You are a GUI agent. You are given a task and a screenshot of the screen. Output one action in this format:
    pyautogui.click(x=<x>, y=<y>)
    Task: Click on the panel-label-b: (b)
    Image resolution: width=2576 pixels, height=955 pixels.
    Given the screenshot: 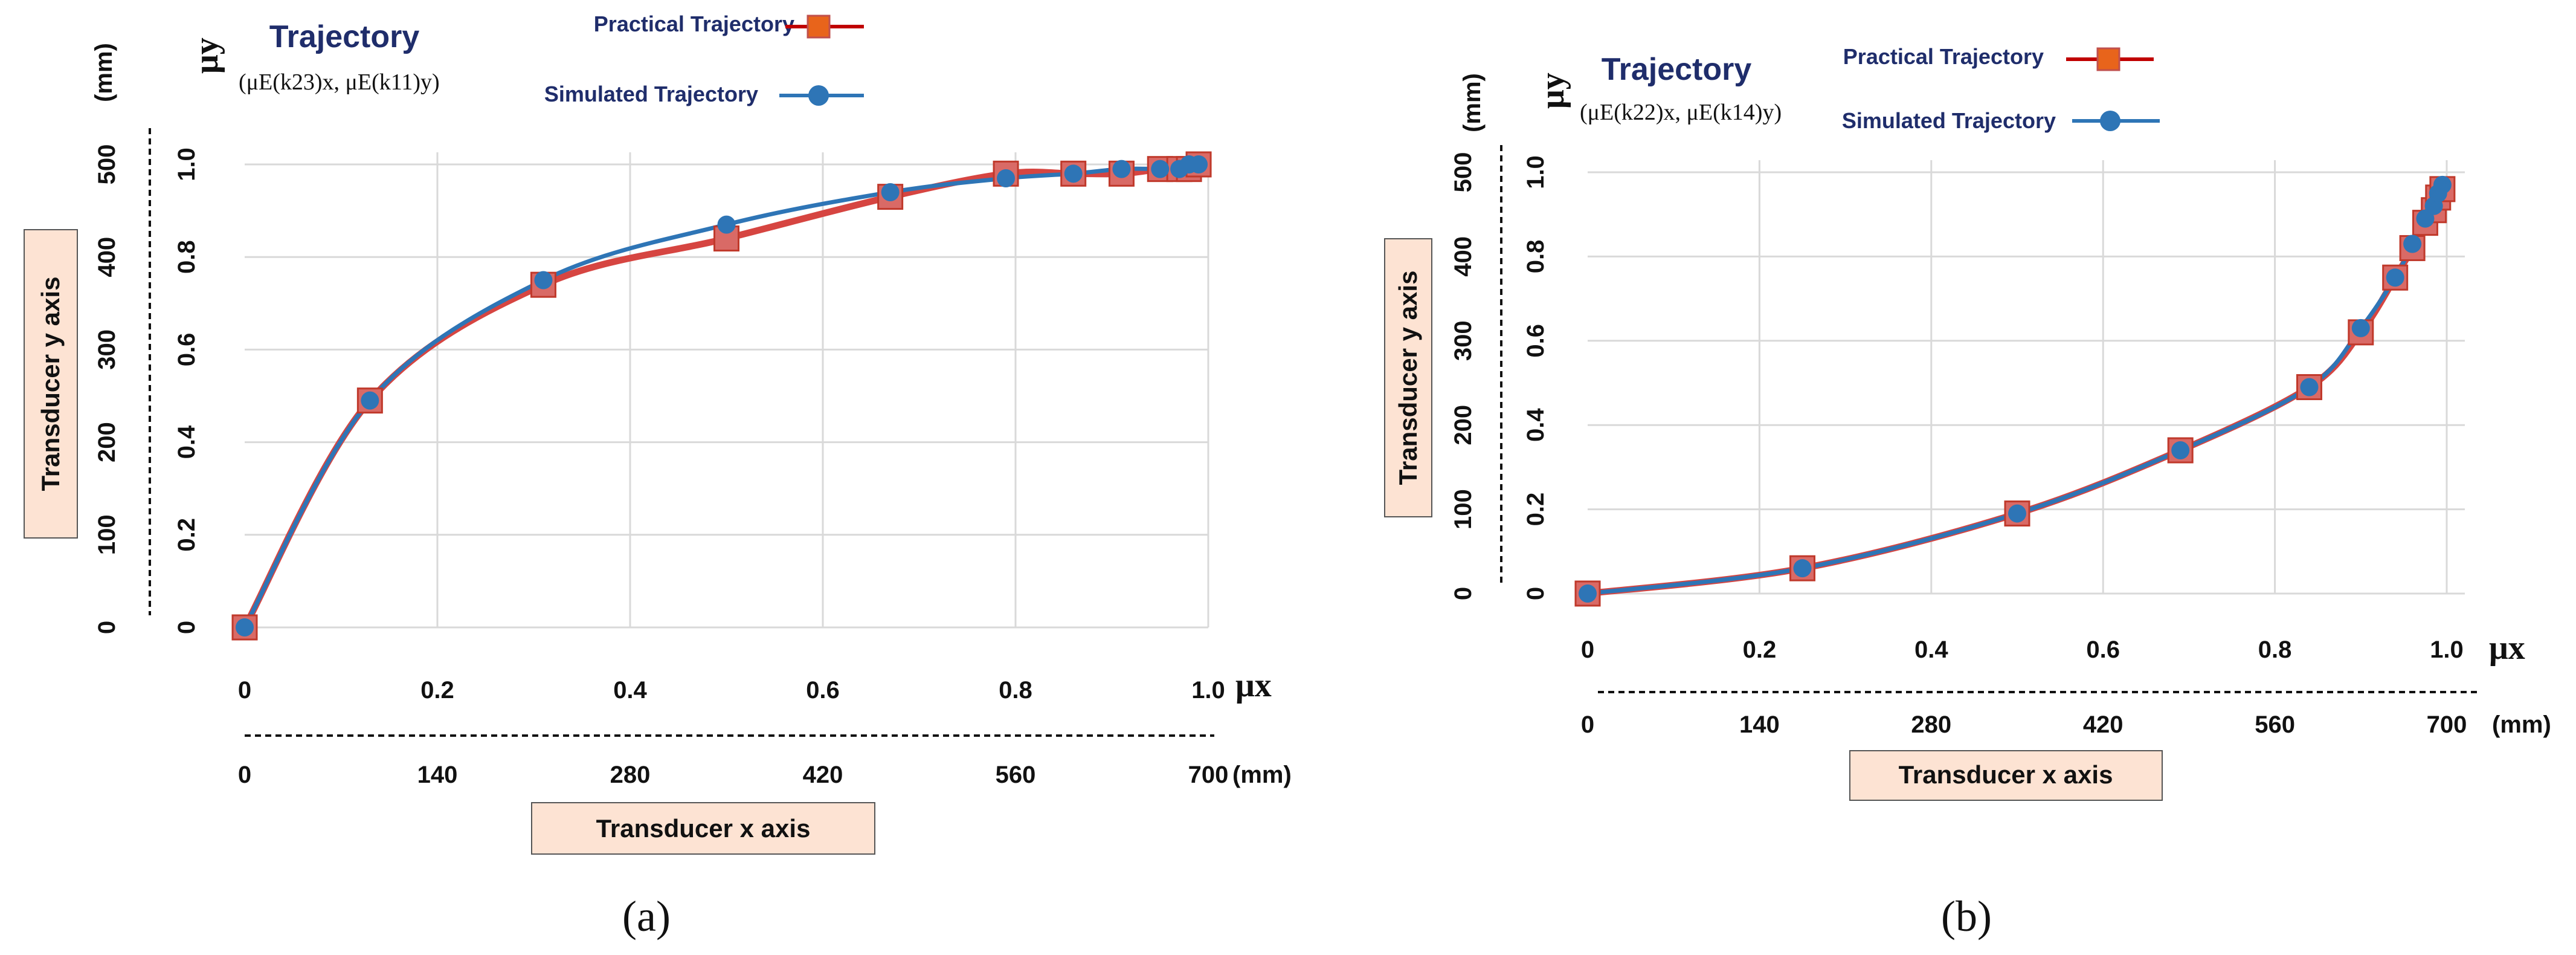 What is the action you would take?
    pyautogui.click(x=1966, y=916)
    